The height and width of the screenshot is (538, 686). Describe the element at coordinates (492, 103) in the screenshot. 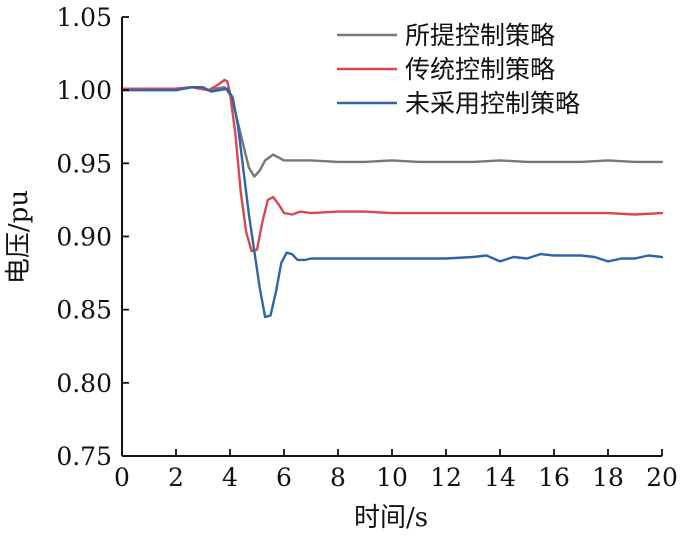

I see `legend-label-3: 未采用控制策略` at that location.